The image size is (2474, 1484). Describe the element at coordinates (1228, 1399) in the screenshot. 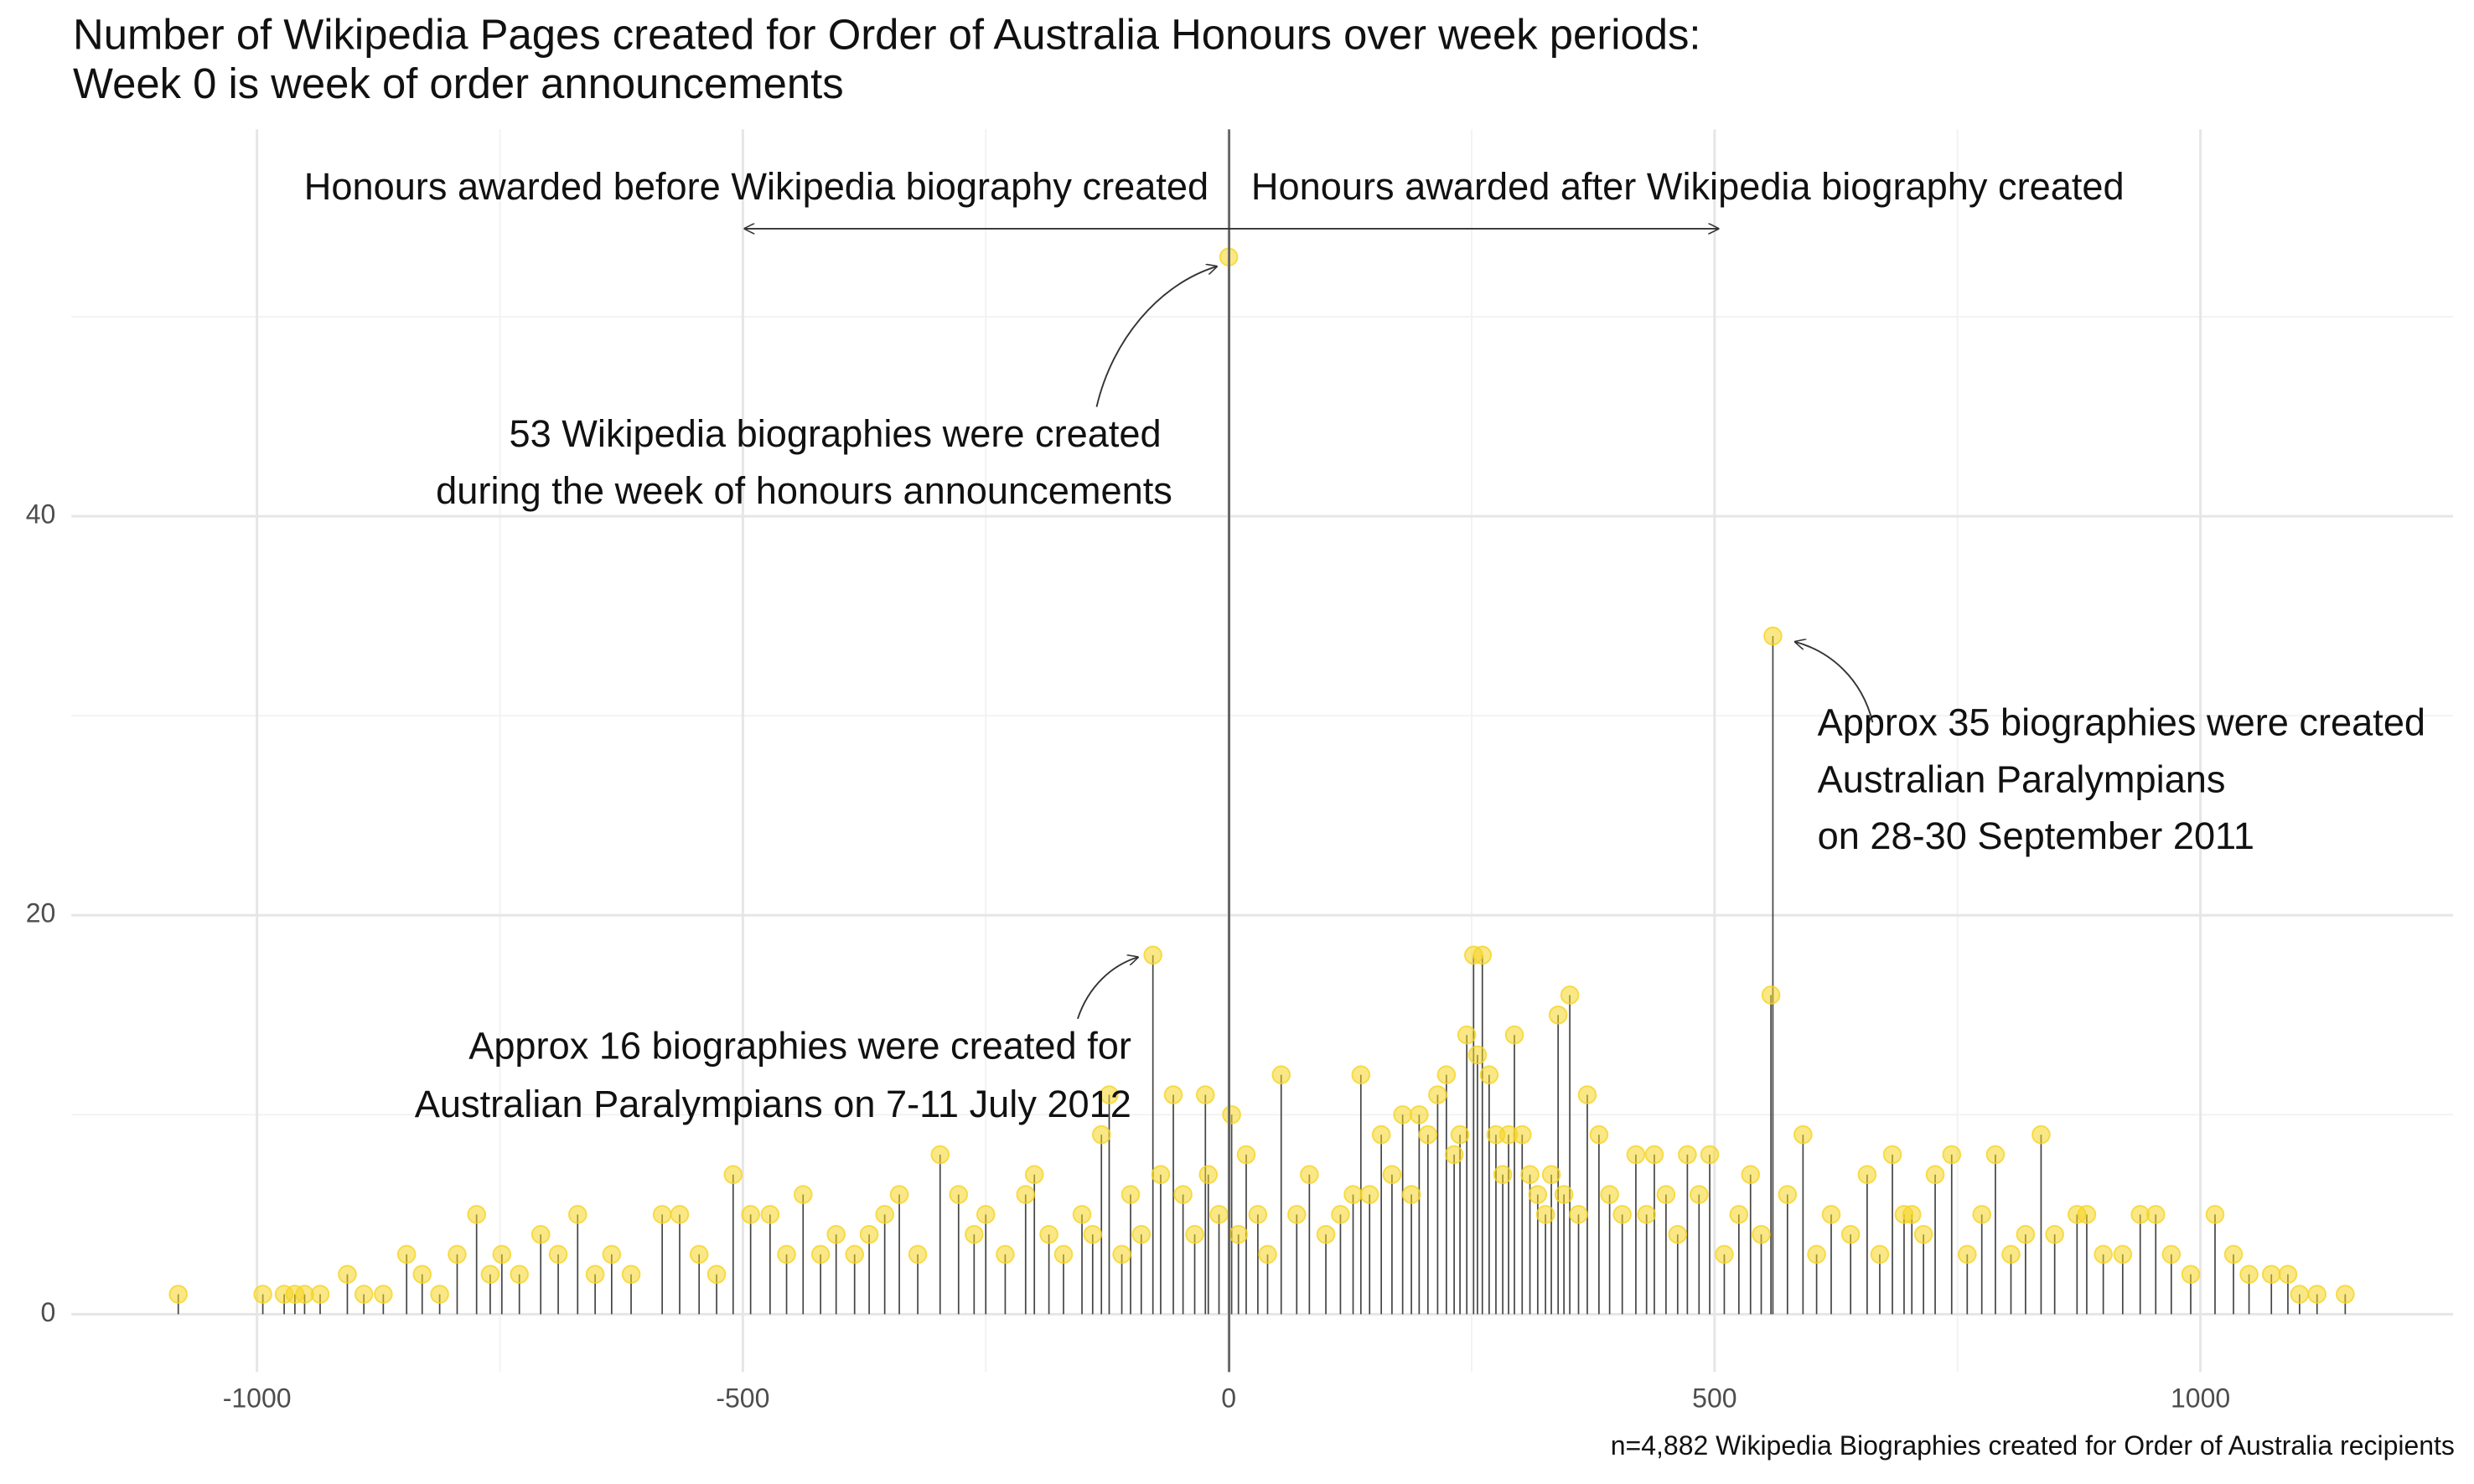

I see `x-tick-label: 0` at that location.